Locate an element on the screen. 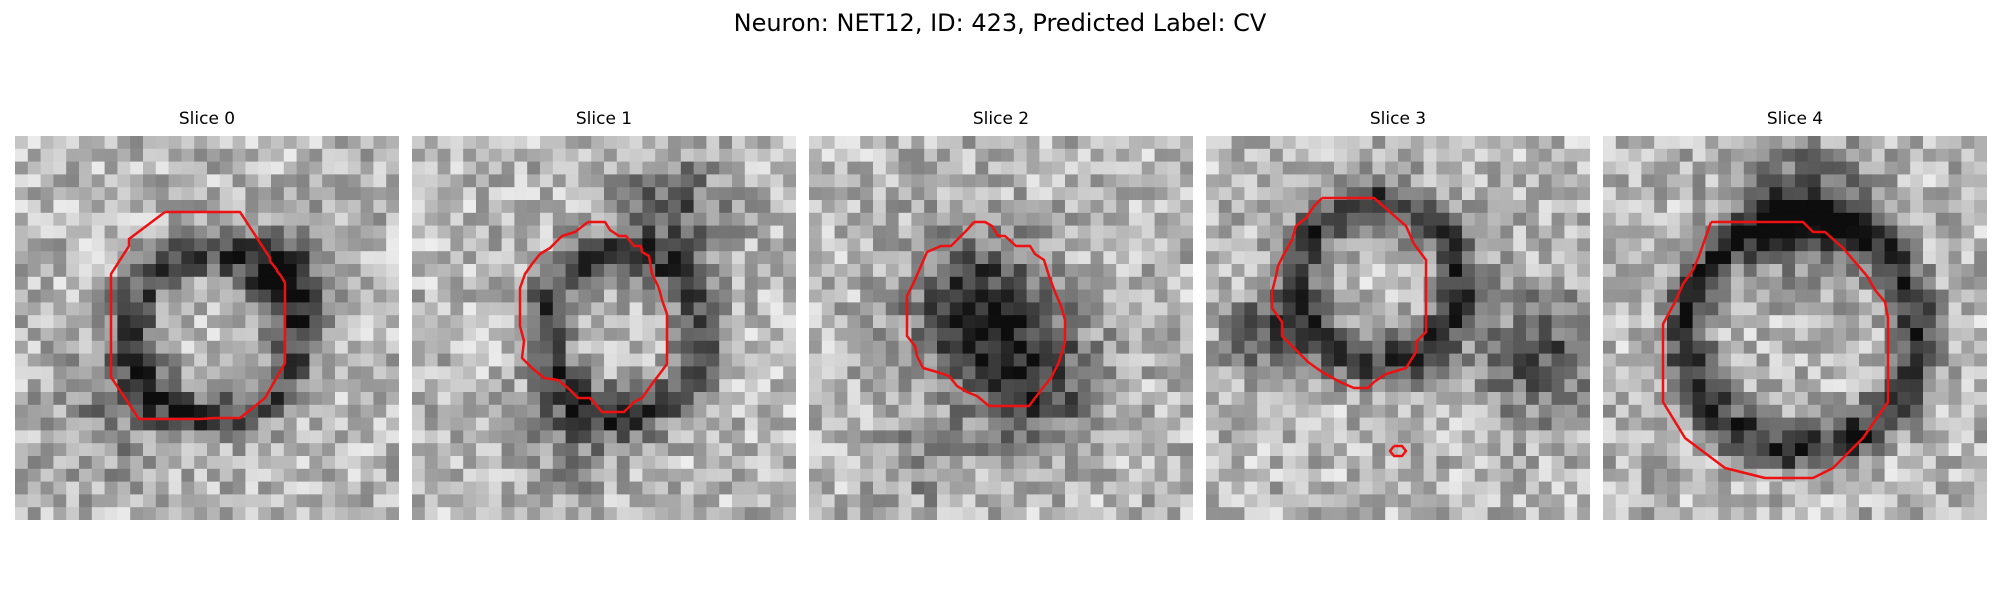  slice-panel-2: Slice 2 is located at coordinates (1001, 314).